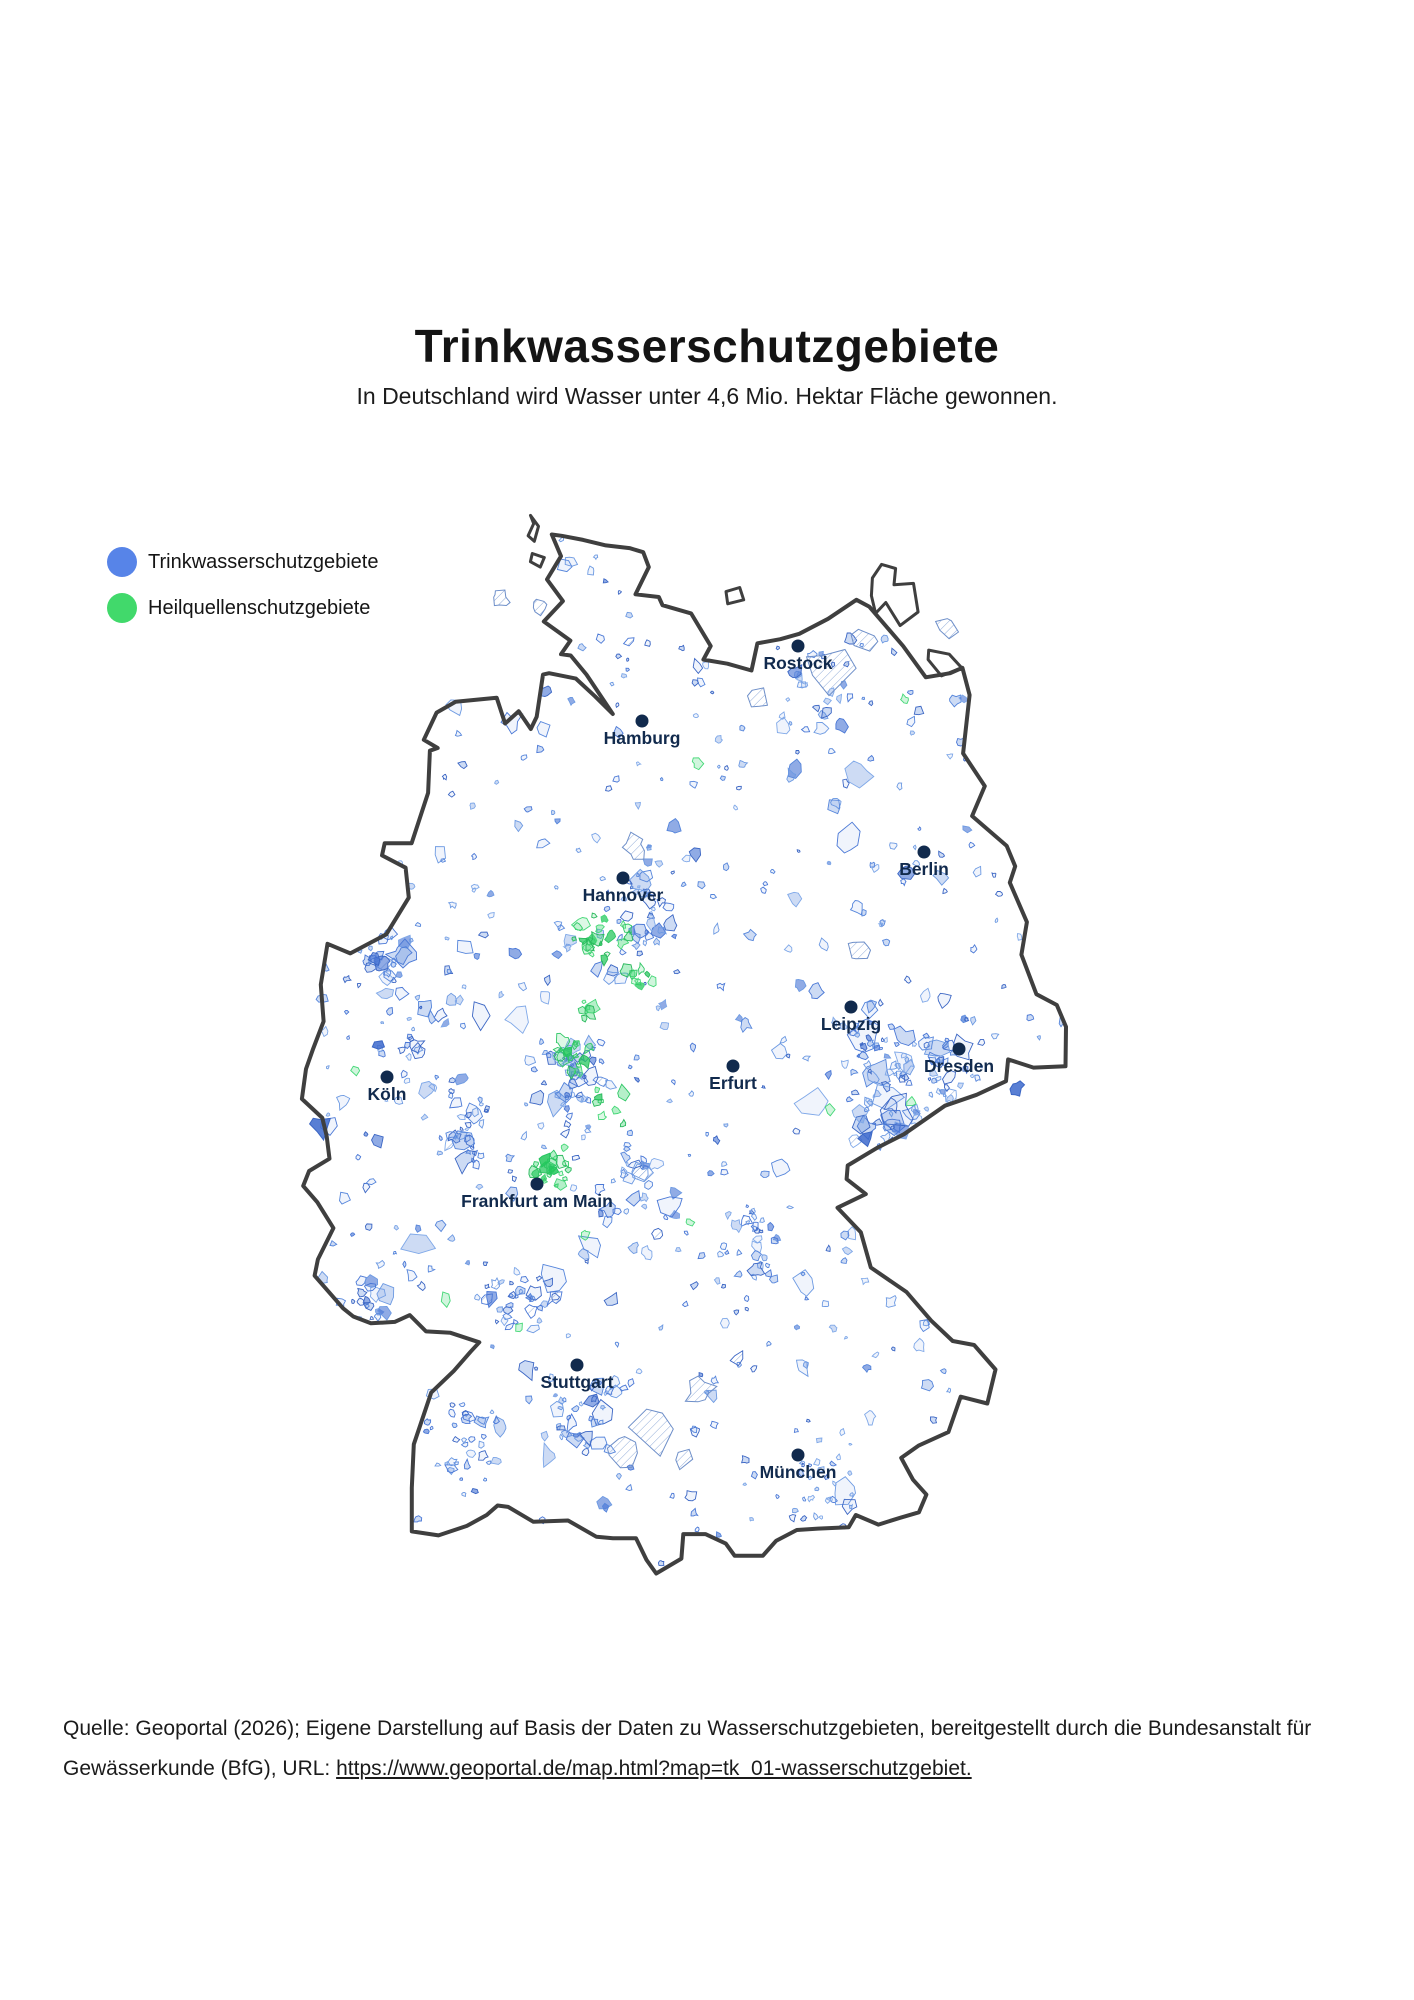 This screenshot has height=2000, width=1414. I want to click on city-label: Hannover, so click(623, 895).